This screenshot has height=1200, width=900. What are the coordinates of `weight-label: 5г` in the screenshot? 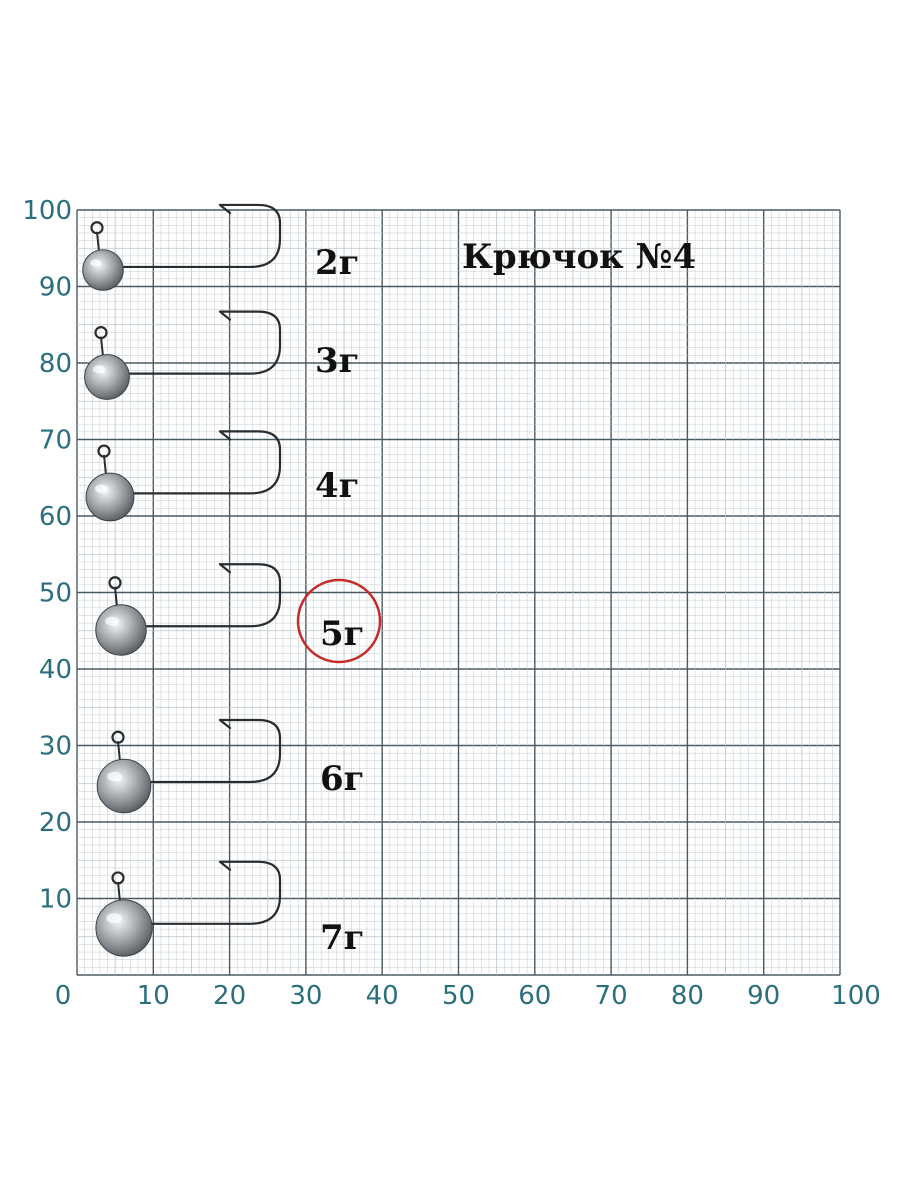 It's located at (342, 634).